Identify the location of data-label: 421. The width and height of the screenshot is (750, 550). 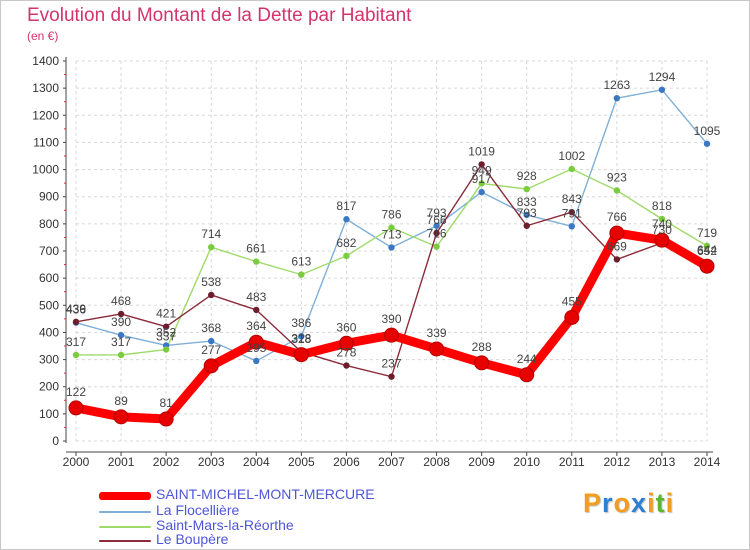
(166, 314).